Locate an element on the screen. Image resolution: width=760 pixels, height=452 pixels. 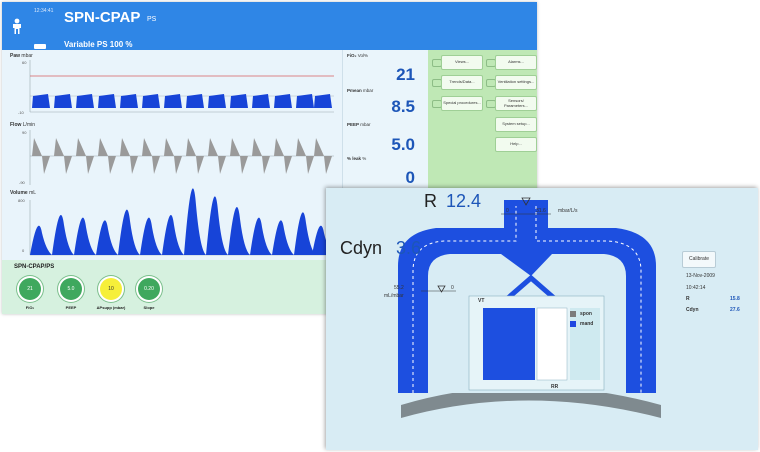
rr-label: RR is located at coordinates (554, 387).